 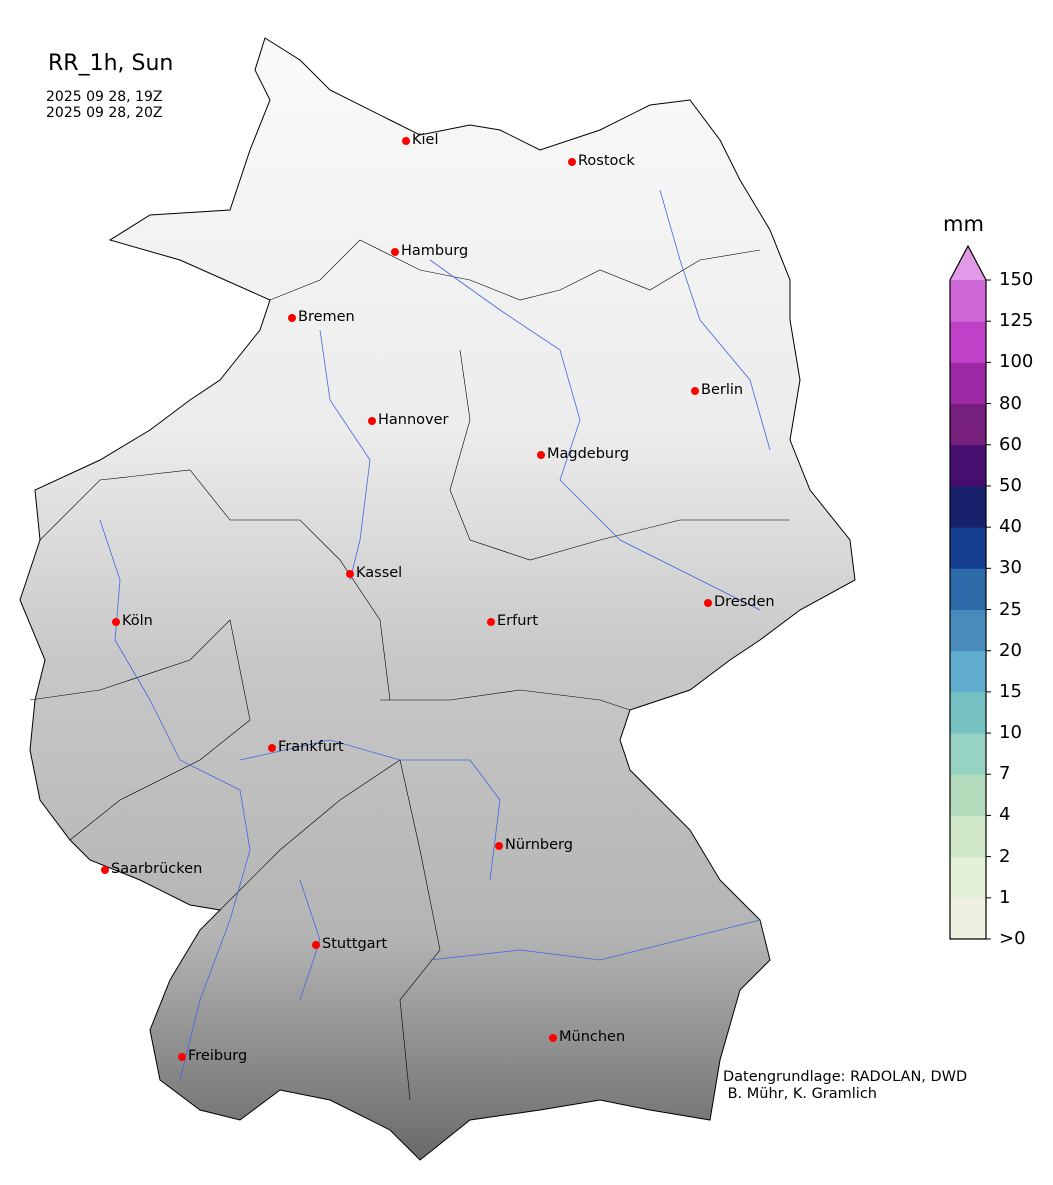 I want to click on colorbar-outline, so click(x=968, y=592).